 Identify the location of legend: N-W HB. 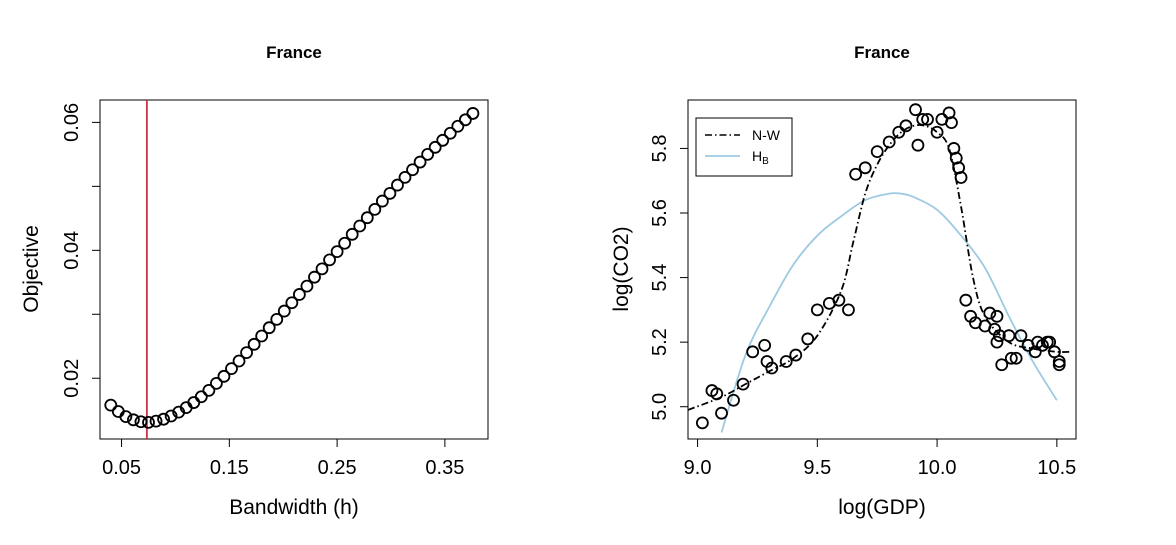
(744, 147).